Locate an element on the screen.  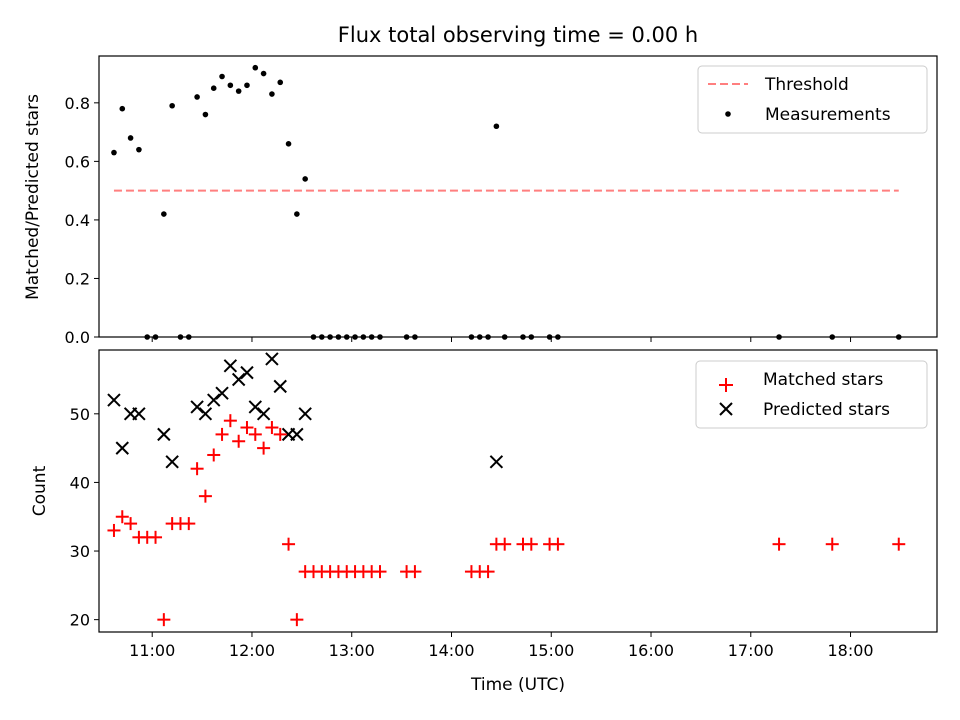
x-tick-label: 16:00 is located at coordinates (651, 650).